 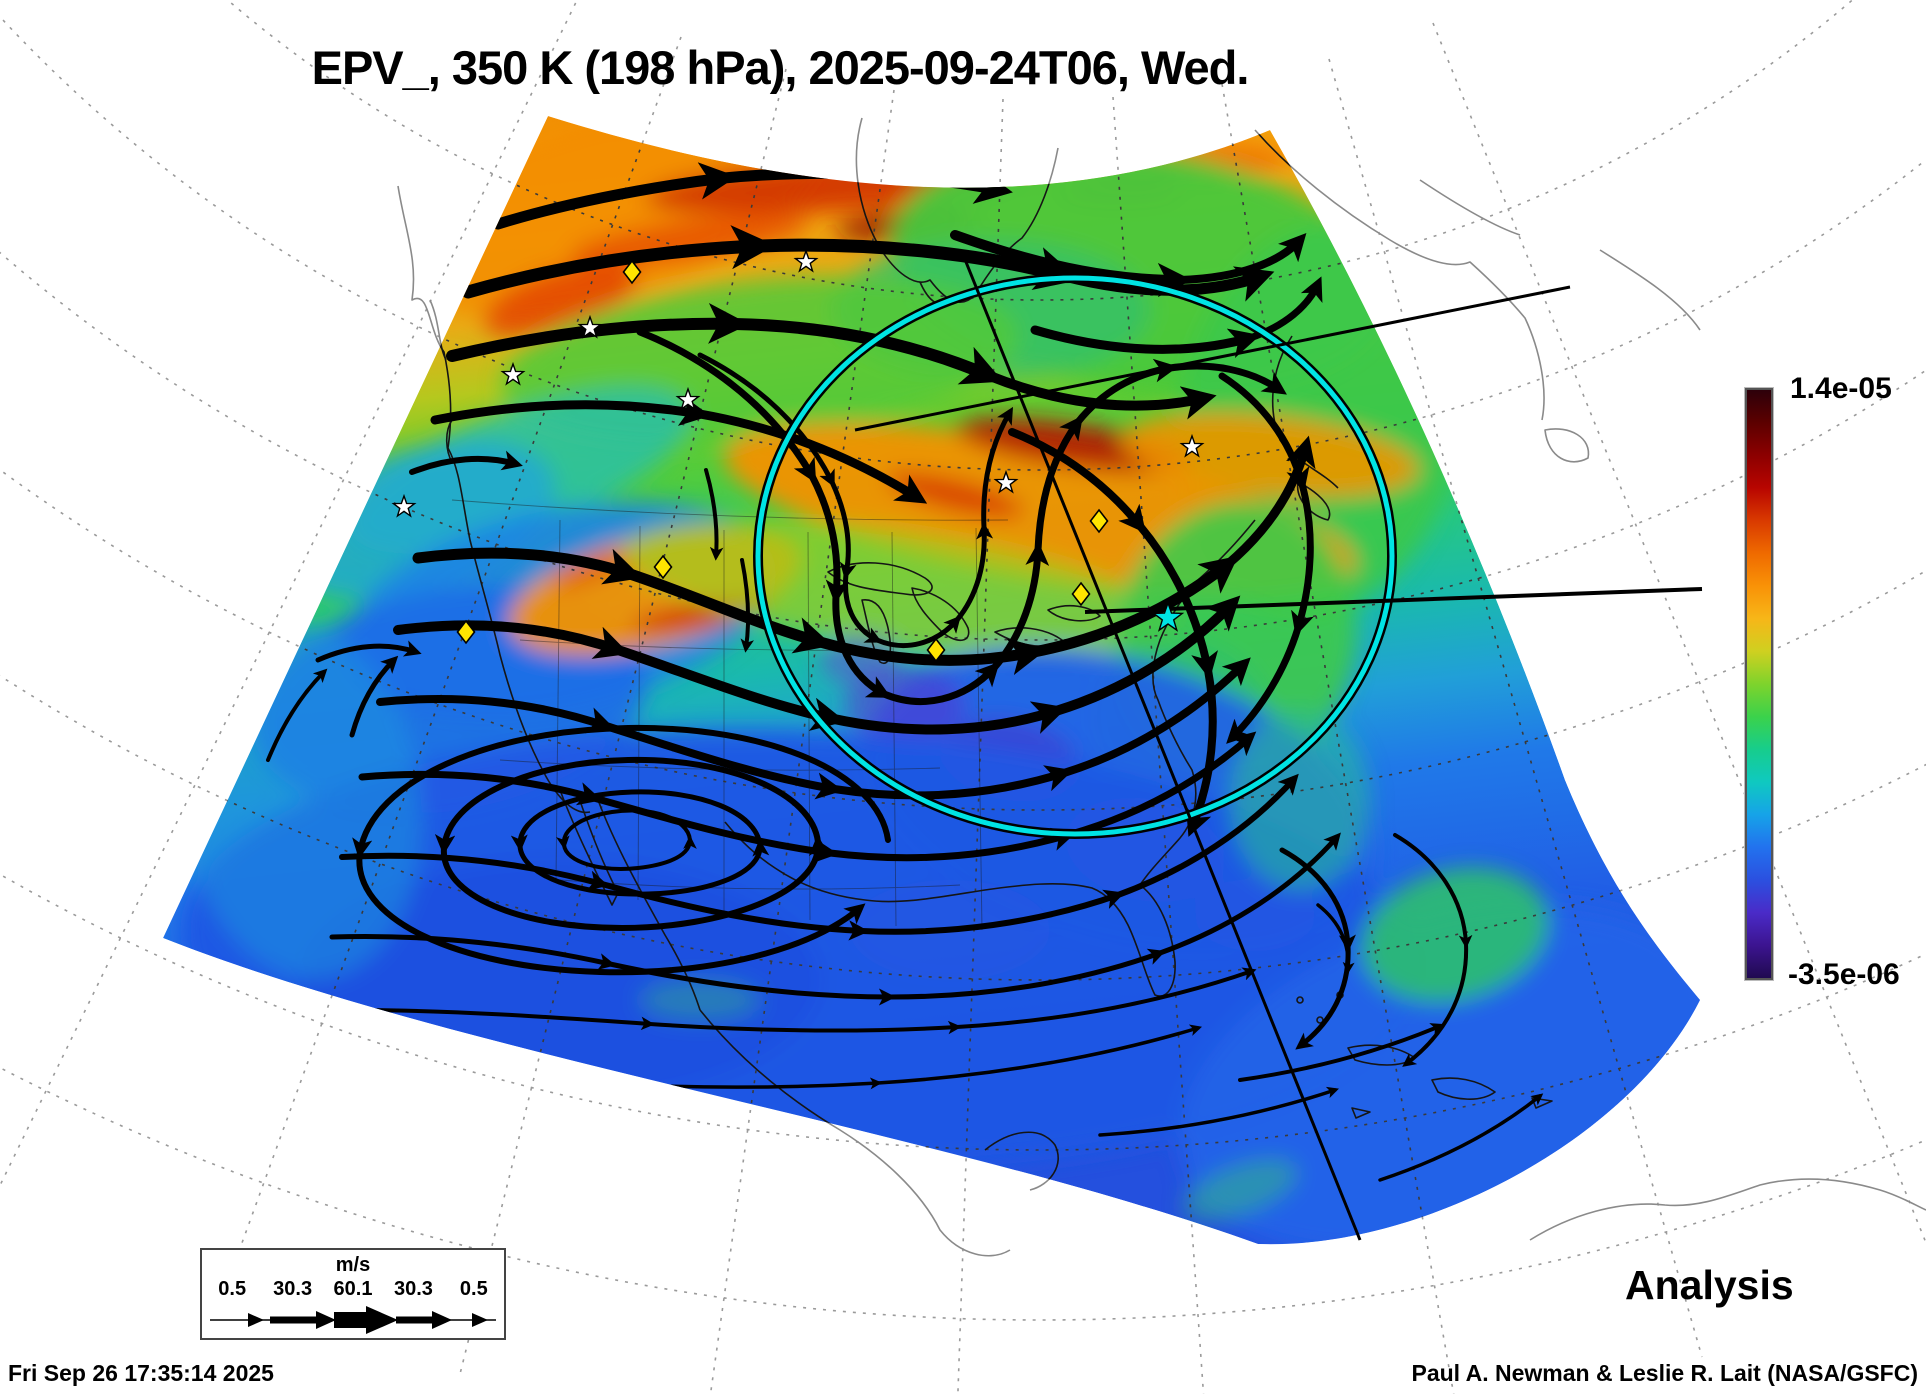 I want to click on wind-arrow-glyph, so click(x=353, y=1320).